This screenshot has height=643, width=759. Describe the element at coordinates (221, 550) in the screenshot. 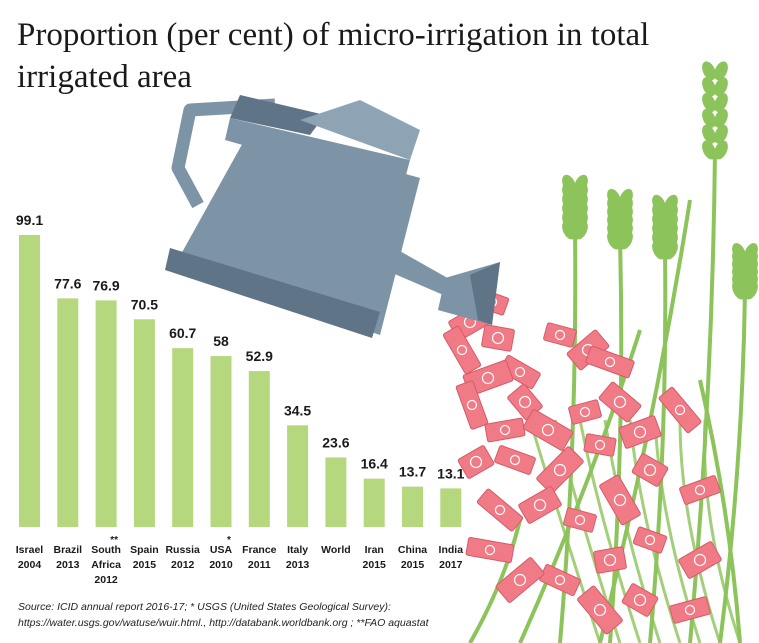

I see `category-label: USA` at that location.